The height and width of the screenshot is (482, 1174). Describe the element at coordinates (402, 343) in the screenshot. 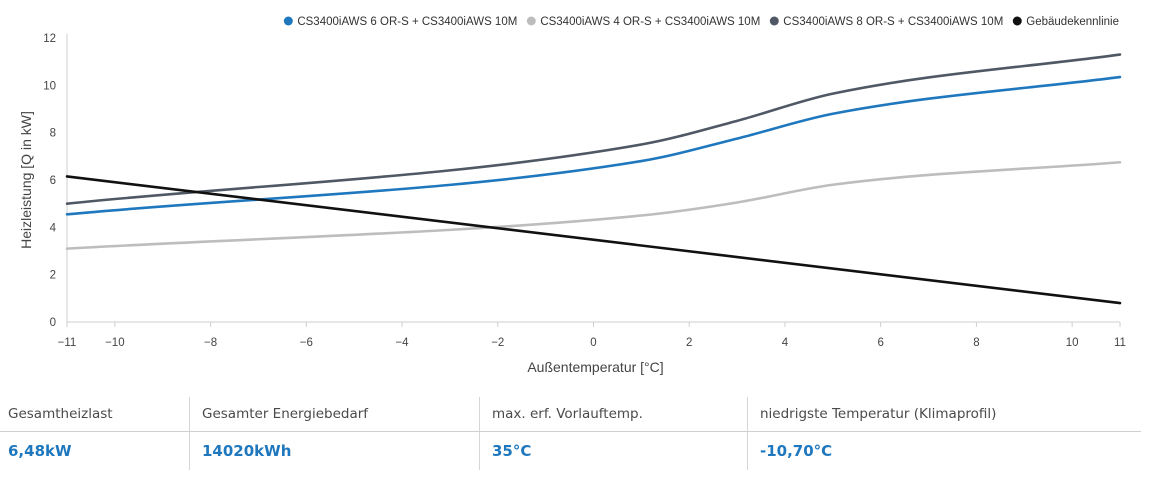

I see `x-tick-label: −4` at that location.